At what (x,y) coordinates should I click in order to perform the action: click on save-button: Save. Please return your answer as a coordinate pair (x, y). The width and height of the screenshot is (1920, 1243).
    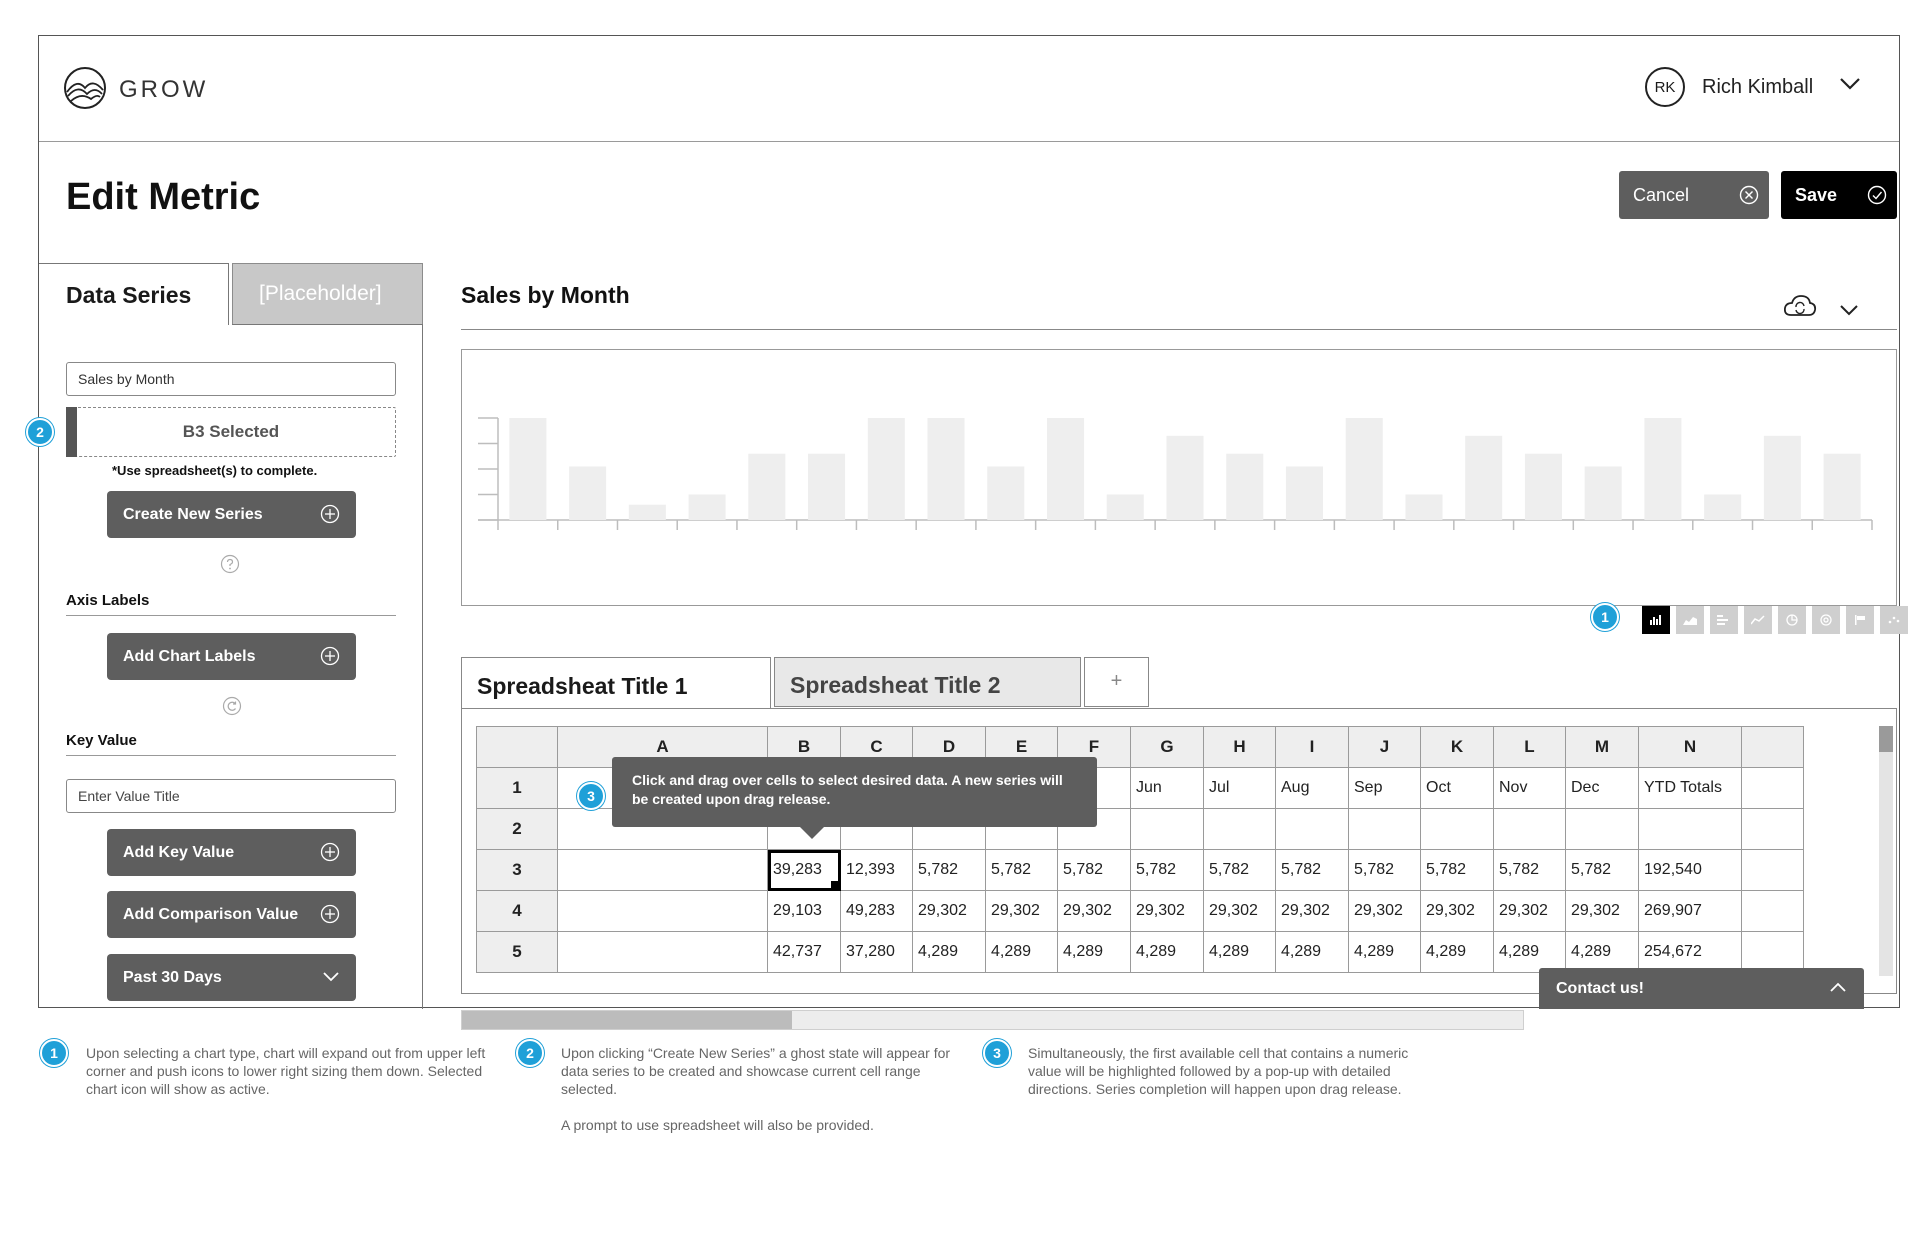
    Looking at the image, I should click on (1839, 195).